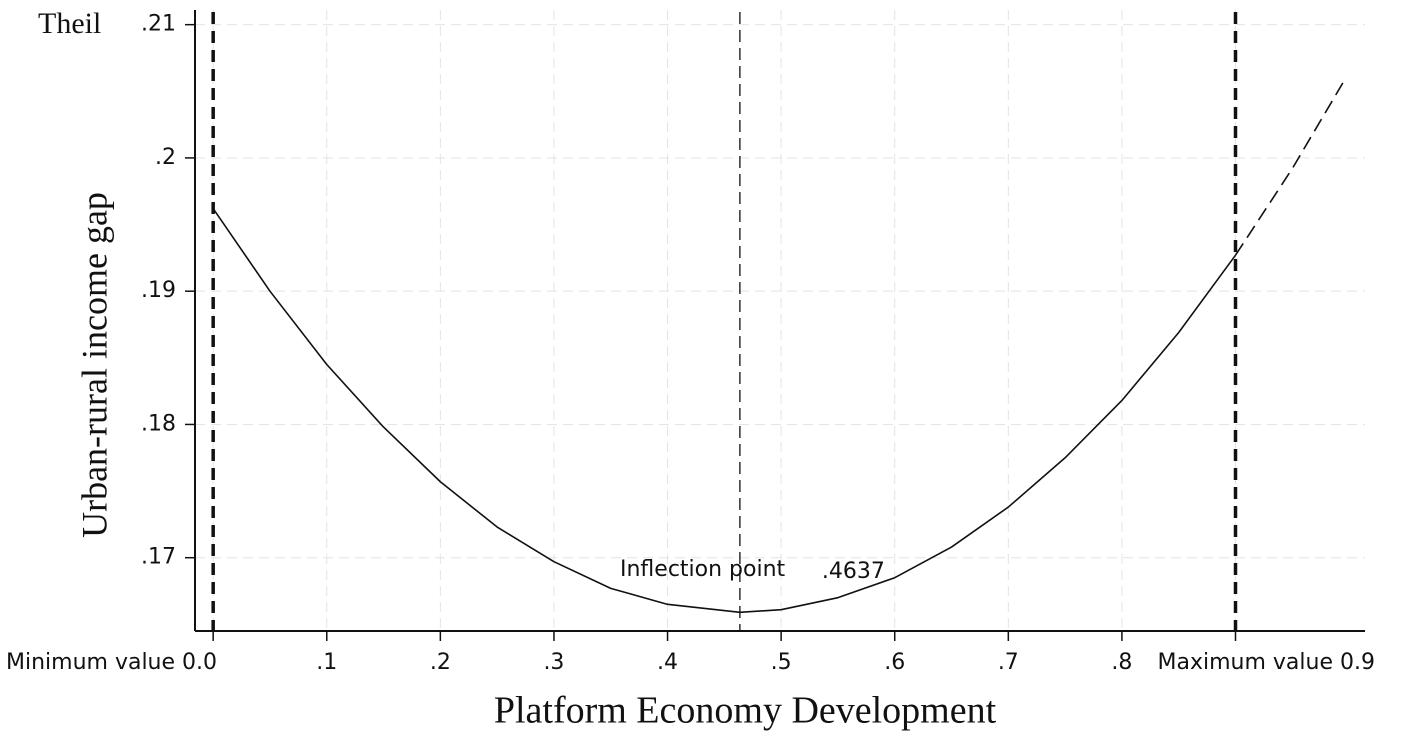 The width and height of the screenshot is (1418, 744). I want to click on x-tick-label: .5, so click(781, 662).